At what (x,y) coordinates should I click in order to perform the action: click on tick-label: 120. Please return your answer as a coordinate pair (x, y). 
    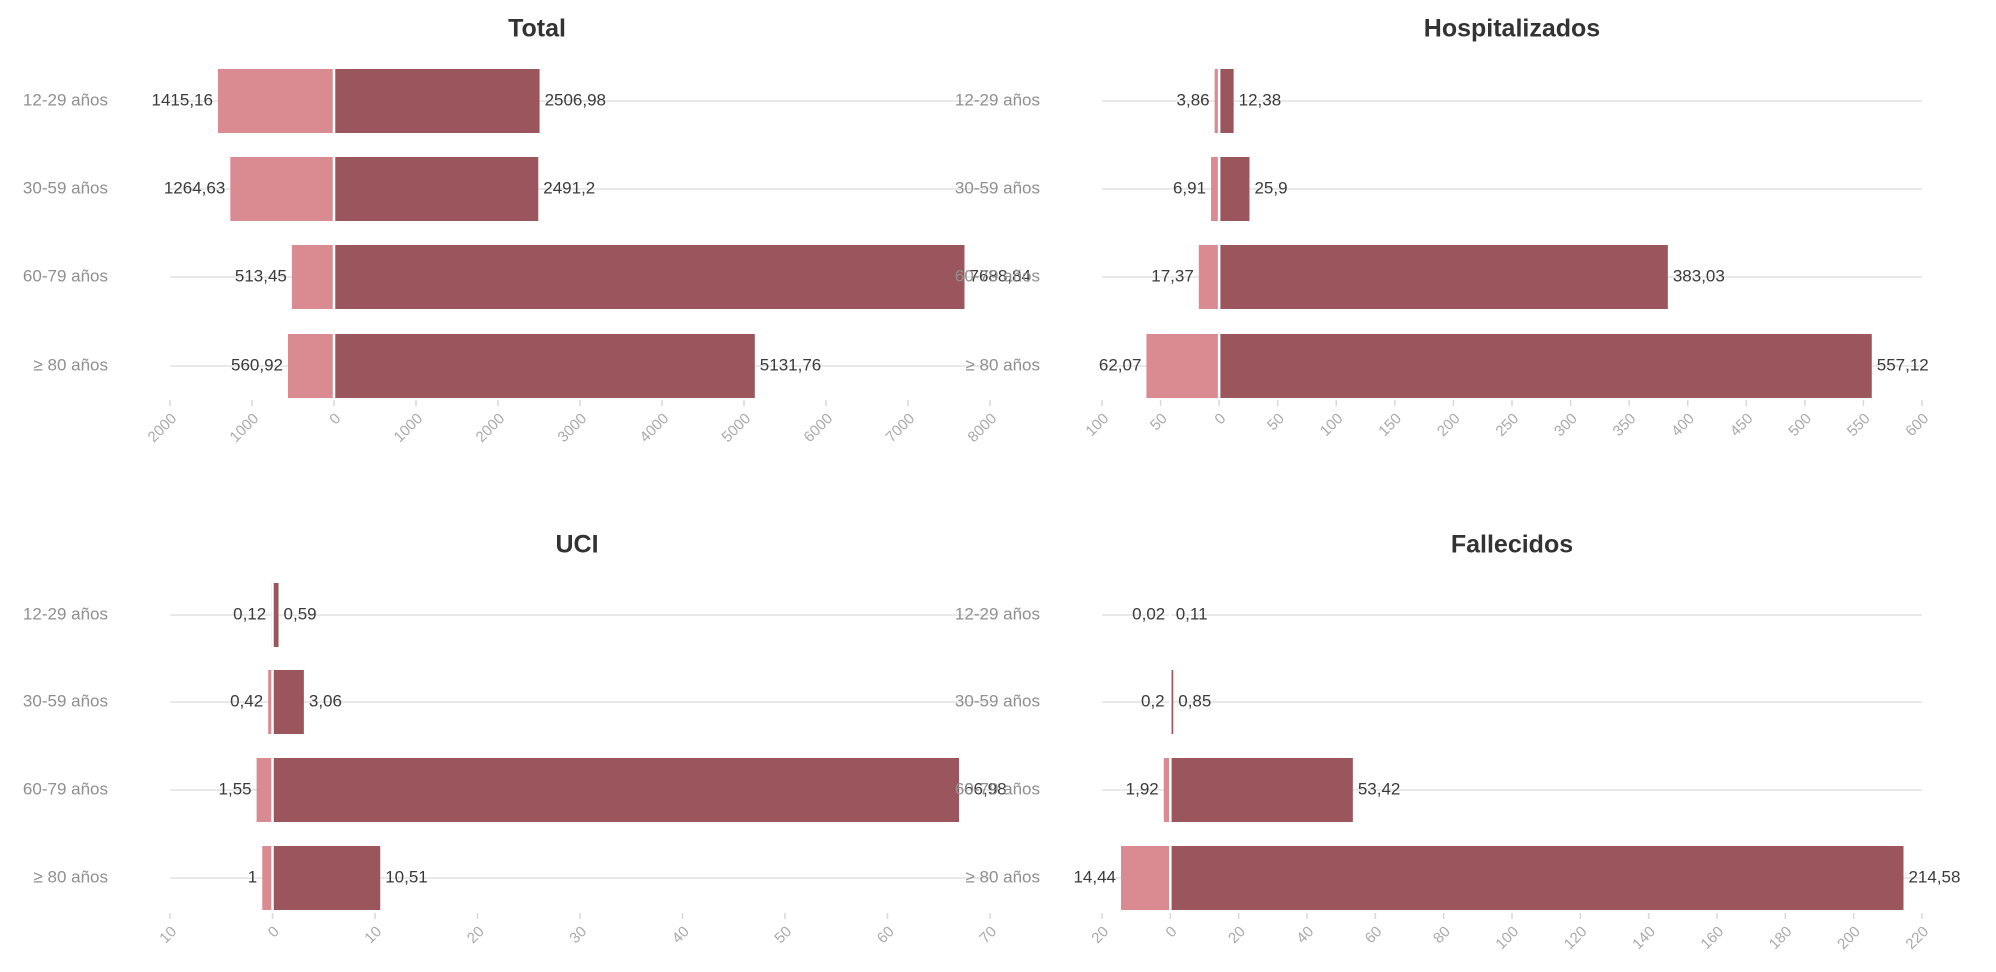
    Looking at the image, I should click on (1576, 938).